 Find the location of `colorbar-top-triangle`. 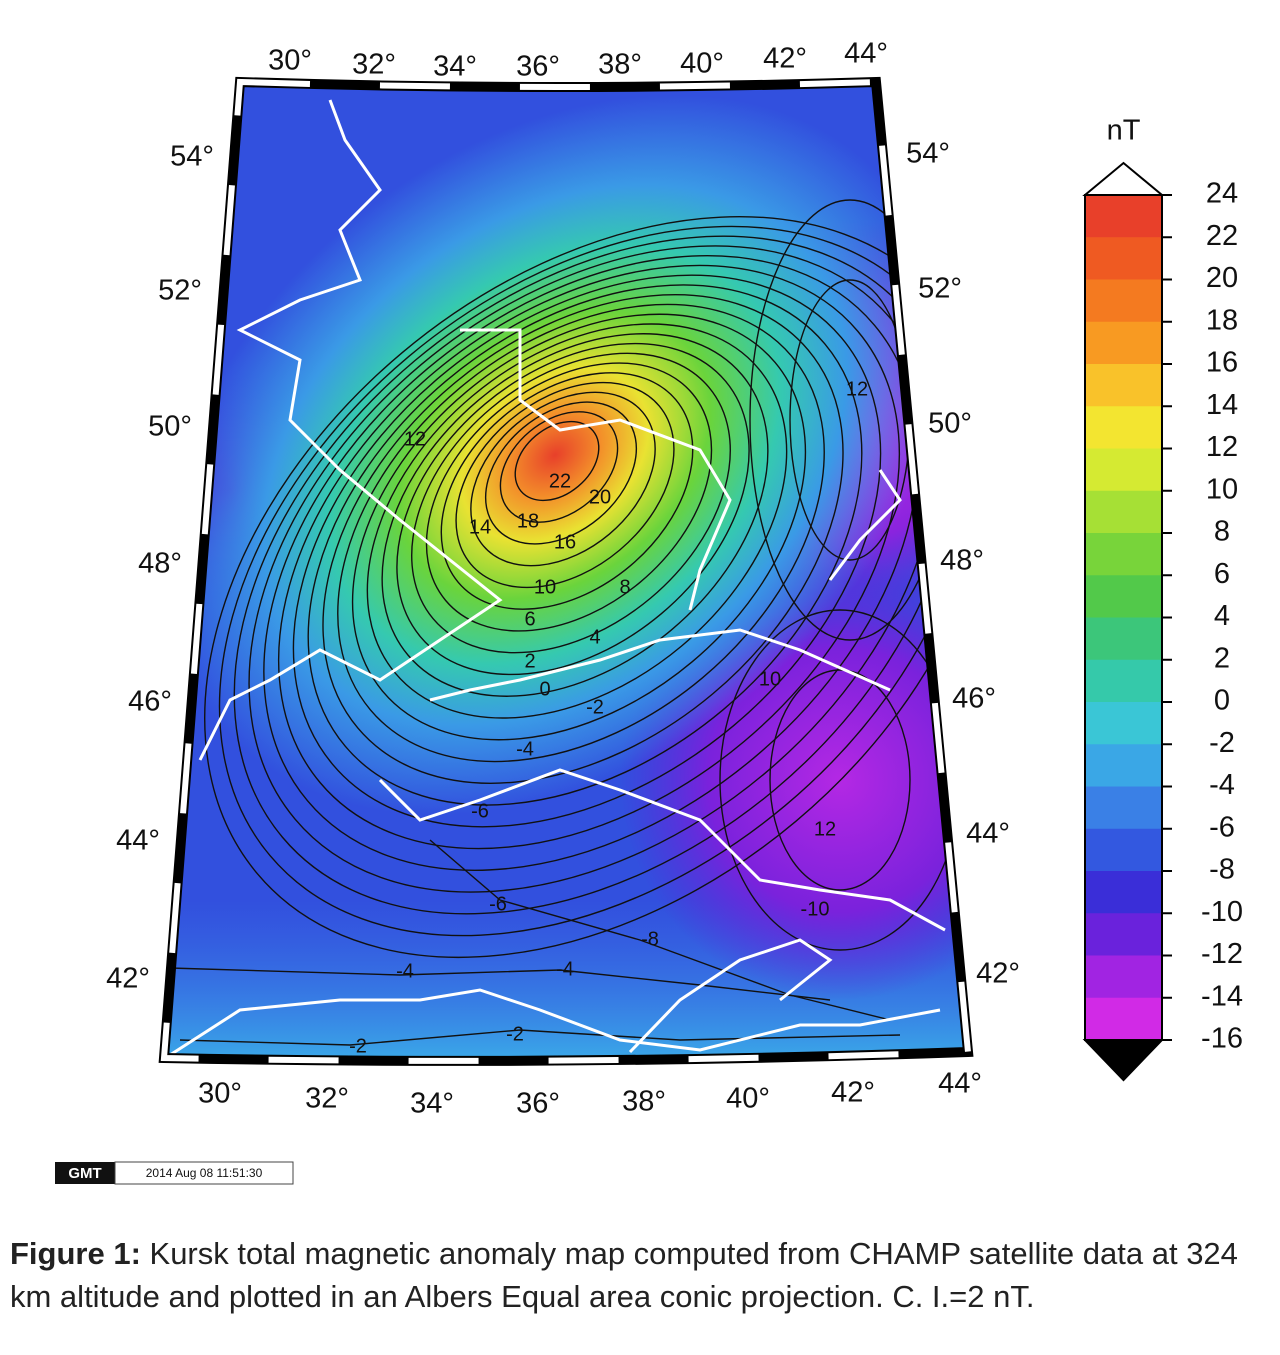

colorbar-top-triangle is located at coordinates (1123, 178).